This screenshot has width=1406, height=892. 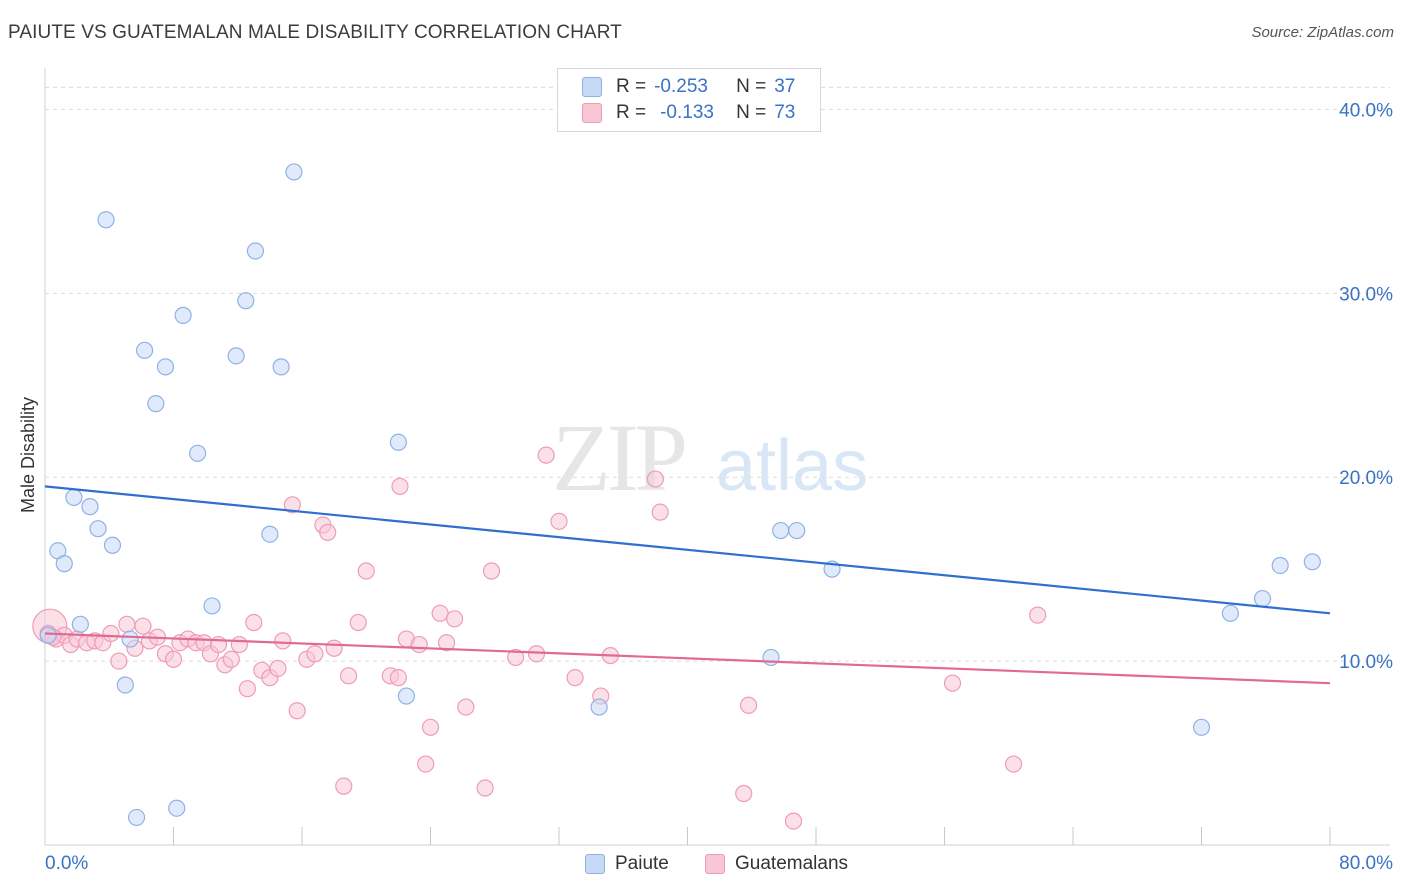 I want to click on paiute-trend-line, so click(x=687, y=550).